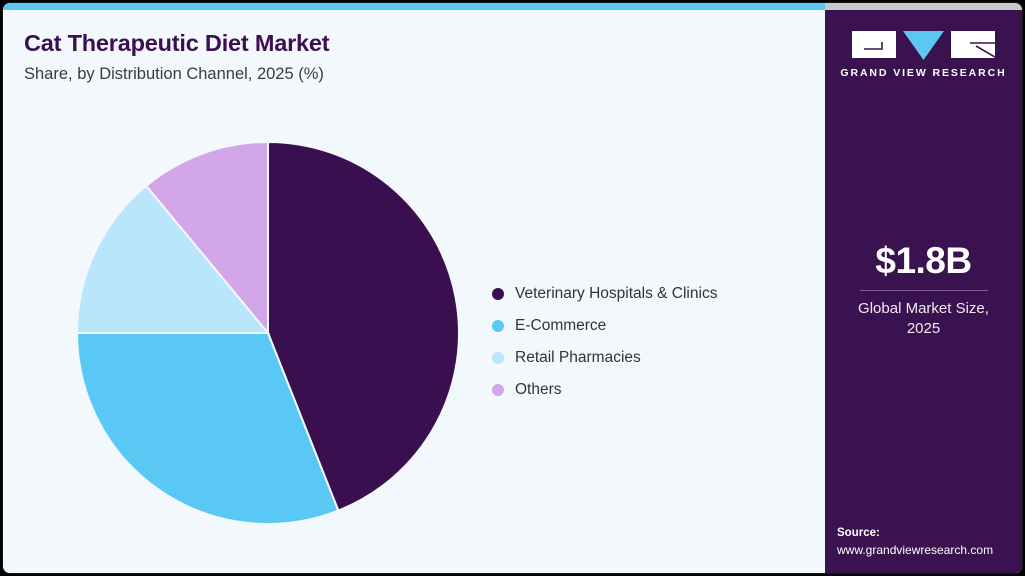  What do you see at coordinates (923, 73) in the screenshot?
I see `brand-logo-text: GRAND VIEW RESEARCH` at bounding box center [923, 73].